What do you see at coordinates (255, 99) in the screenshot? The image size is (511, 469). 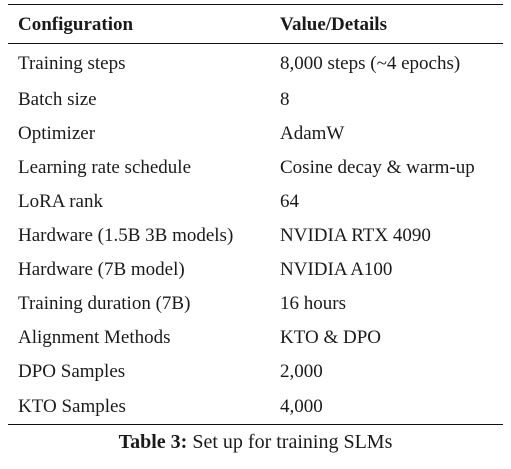 I see `table-row: Batch size 8` at bounding box center [255, 99].